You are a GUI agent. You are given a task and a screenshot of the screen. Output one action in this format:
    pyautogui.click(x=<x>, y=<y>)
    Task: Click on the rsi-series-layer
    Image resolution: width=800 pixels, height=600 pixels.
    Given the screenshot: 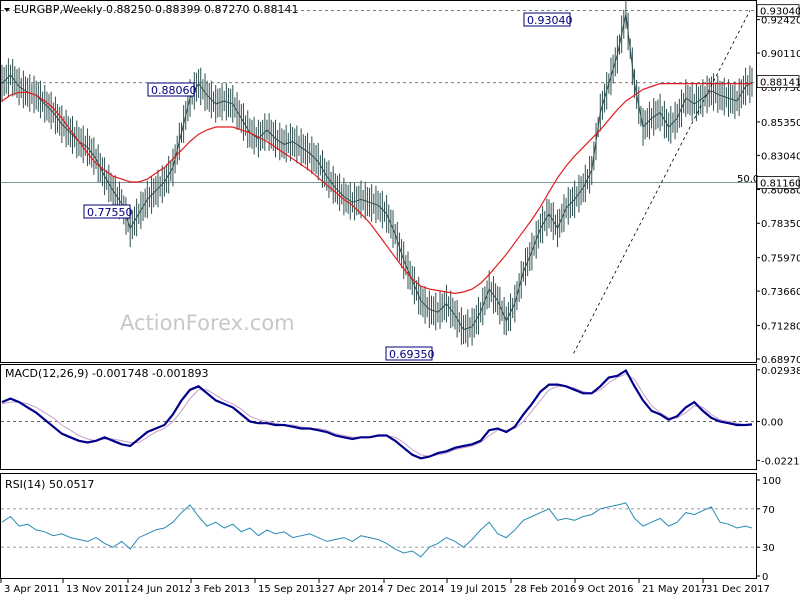 What is the action you would take?
    pyautogui.click(x=378, y=530)
    